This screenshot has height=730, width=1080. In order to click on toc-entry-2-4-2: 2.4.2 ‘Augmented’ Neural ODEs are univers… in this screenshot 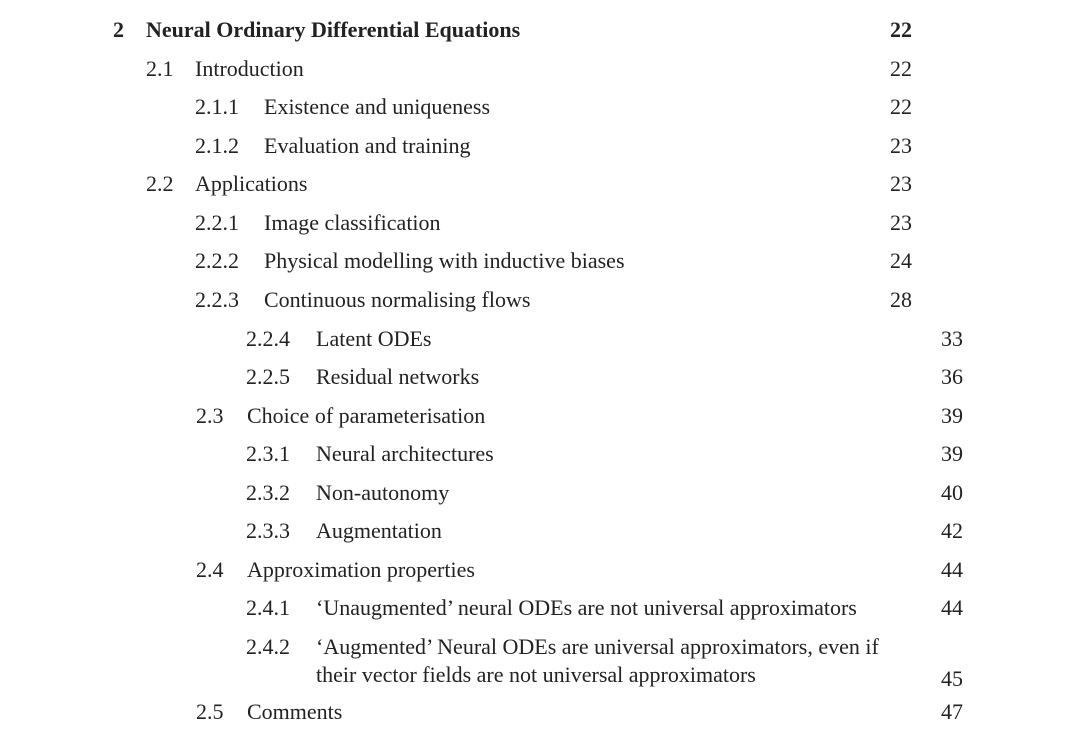, I will do `click(604, 663)`.